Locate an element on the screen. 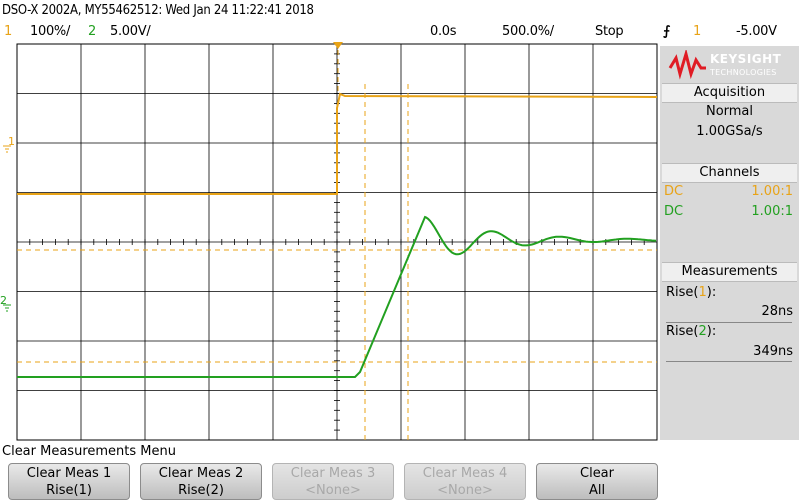 This screenshot has height=503, width=800. softkey-clear-meas-3: Clear Meas 3 <None> is located at coordinates (333, 481).